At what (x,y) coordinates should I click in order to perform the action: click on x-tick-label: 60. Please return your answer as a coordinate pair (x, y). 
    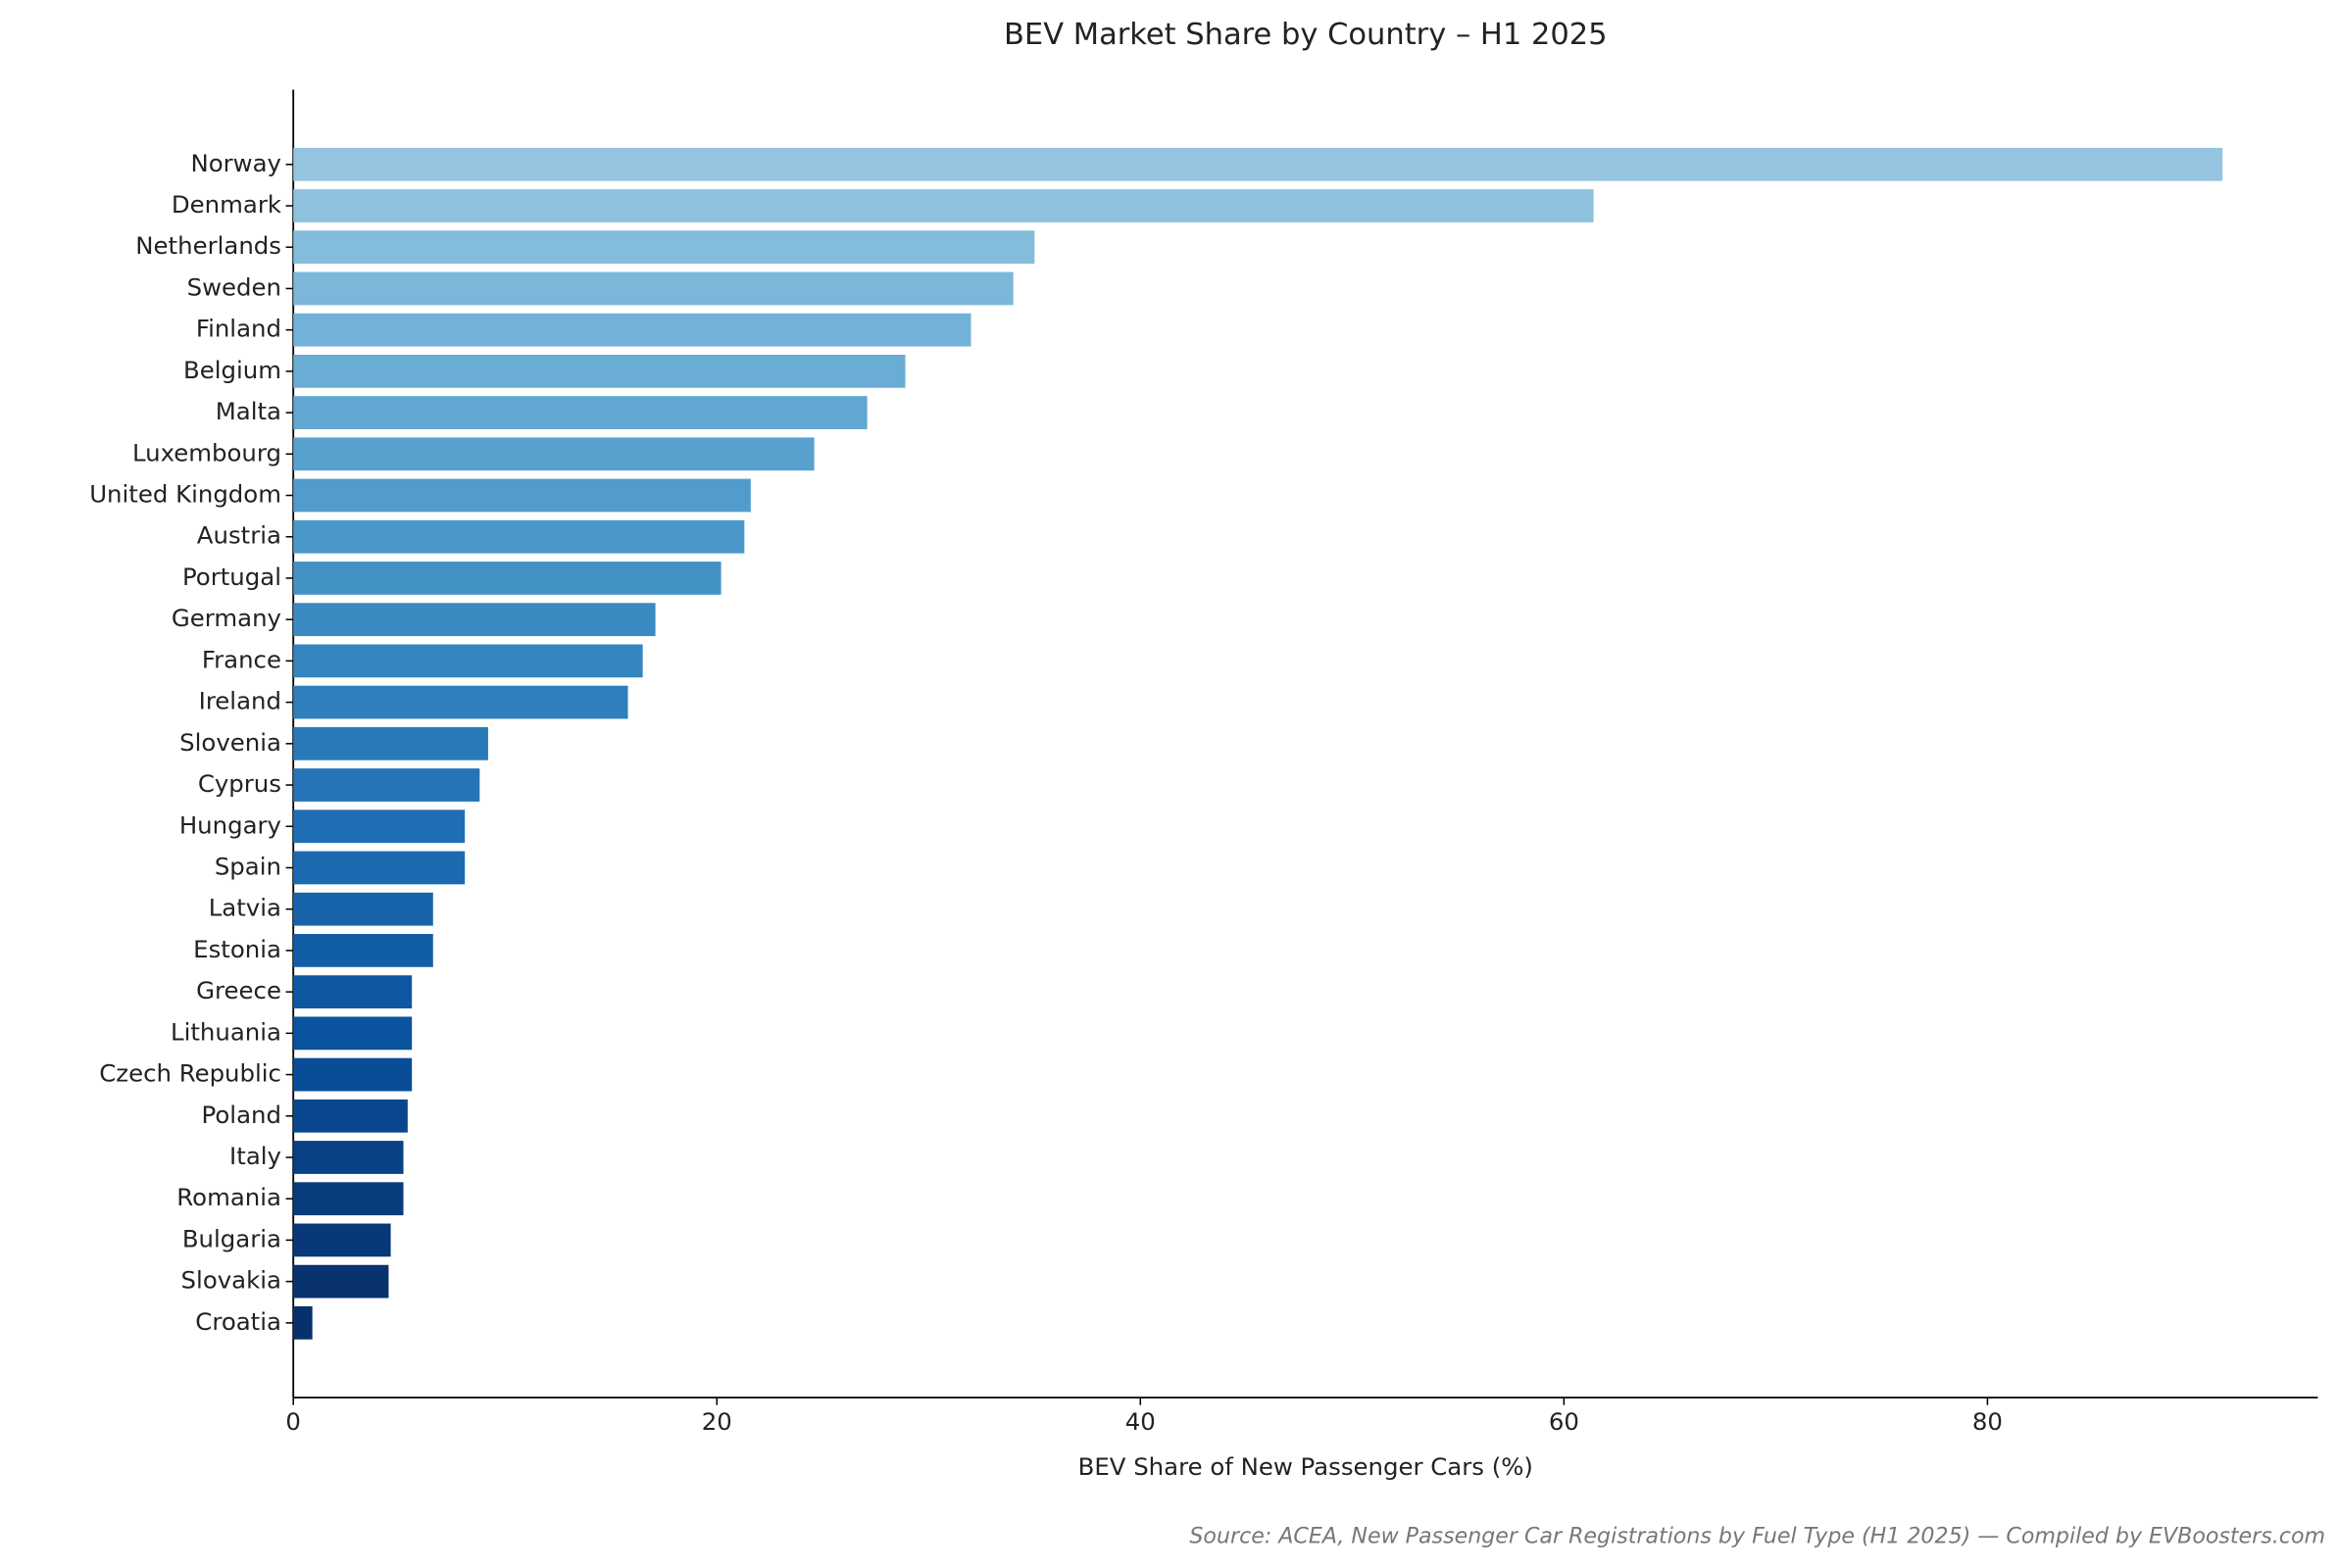
    Looking at the image, I should click on (1564, 1421).